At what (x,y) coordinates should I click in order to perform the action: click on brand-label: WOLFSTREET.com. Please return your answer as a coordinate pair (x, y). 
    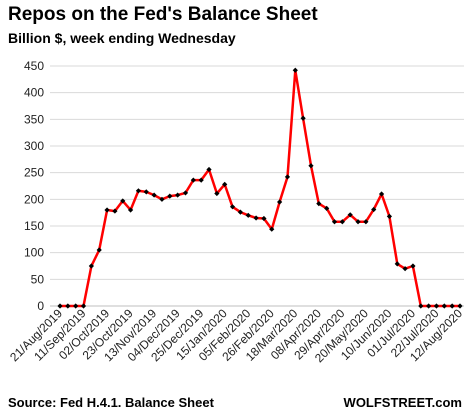
    Looking at the image, I should click on (402, 402).